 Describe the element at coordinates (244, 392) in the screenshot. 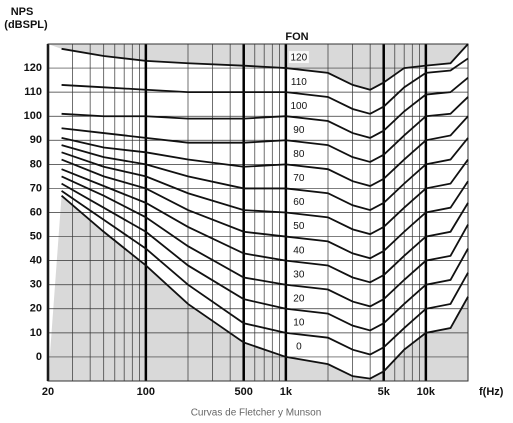

I see `x-tick-label: 500` at that location.